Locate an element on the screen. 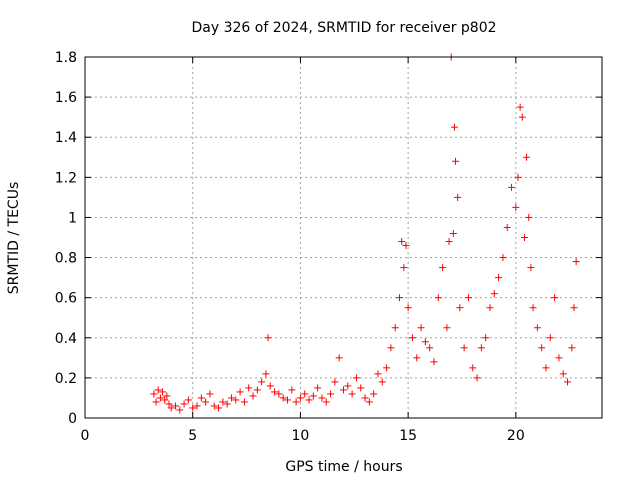 Image resolution: width=640 pixels, height=480 pixels. x-tick-label: 10 is located at coordinates (301, 436).